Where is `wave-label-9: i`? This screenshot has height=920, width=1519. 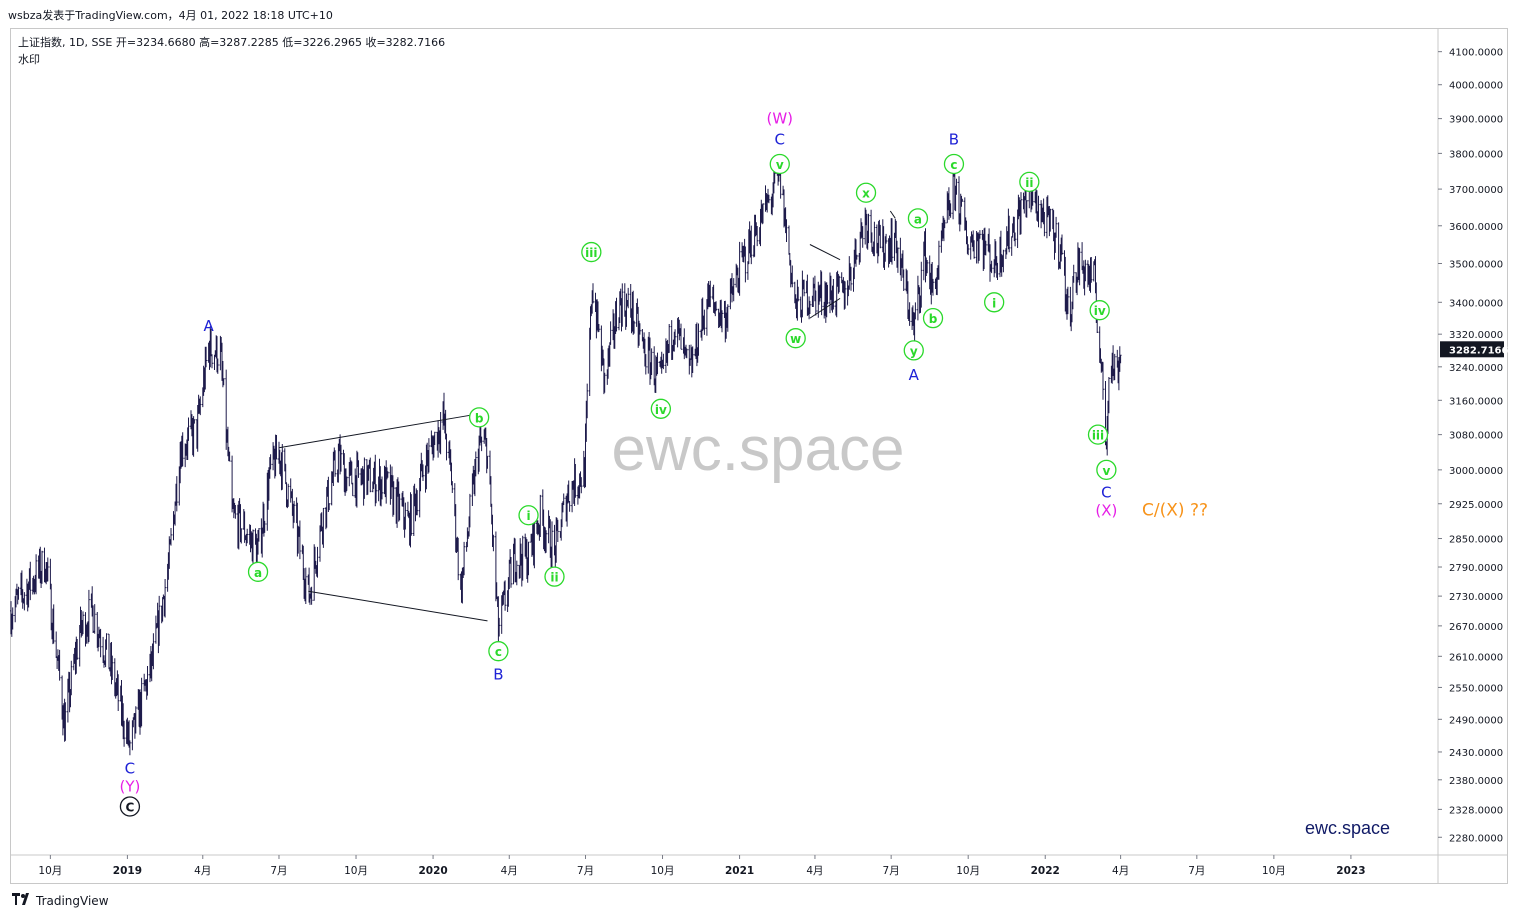 wave-label-9: i is located at coordinates (994, 302).